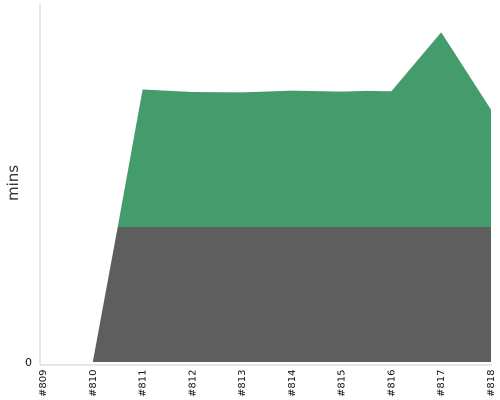 This screenshot has width=500, height=400. What do you see at coordinates (143, 383) in the screenshot?
I see `x-tick-label: #811` at bounding box center [143, 383].